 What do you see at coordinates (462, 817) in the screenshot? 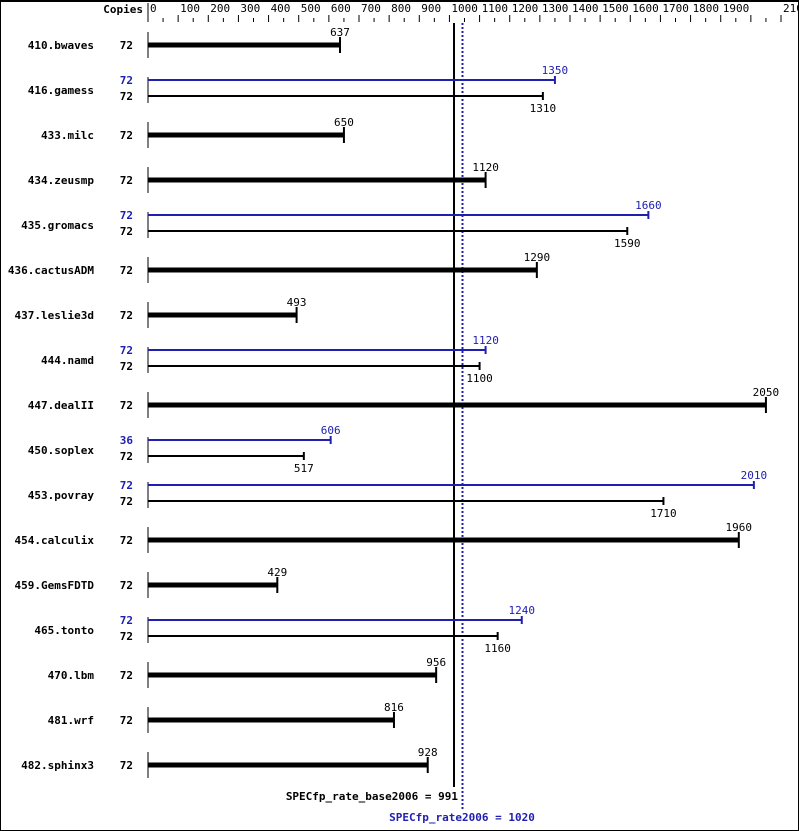
I see `peak-reference-label: SPECfp_rate2006 = 1020` at bounding box center [462, 817].